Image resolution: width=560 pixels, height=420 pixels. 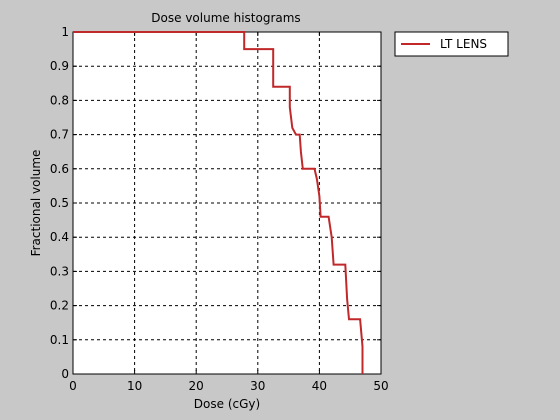 What do you see at coordinates (59, 100) in the screenshot?
I see `y-tick-label: 0.8` at bounding box center [59, 100].